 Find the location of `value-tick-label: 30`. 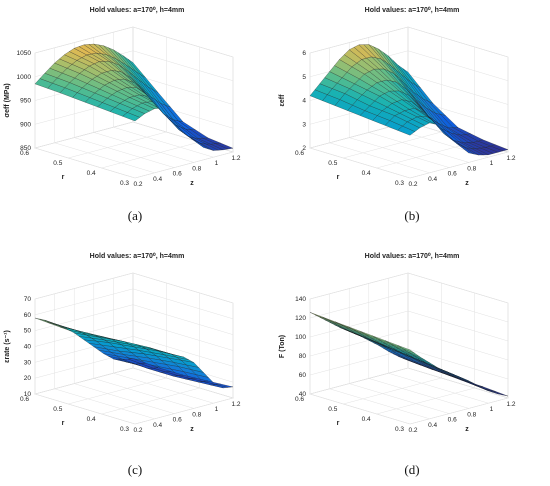

value-tick-label: 30 is located at coordinates (28, 362).